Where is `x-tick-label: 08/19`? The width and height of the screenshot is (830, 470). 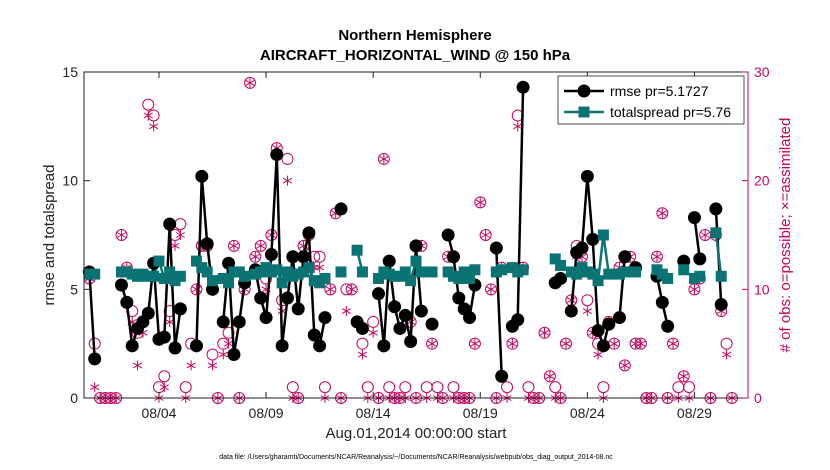 x-tick-label: 08/19 is located at coordinates (480, 413).